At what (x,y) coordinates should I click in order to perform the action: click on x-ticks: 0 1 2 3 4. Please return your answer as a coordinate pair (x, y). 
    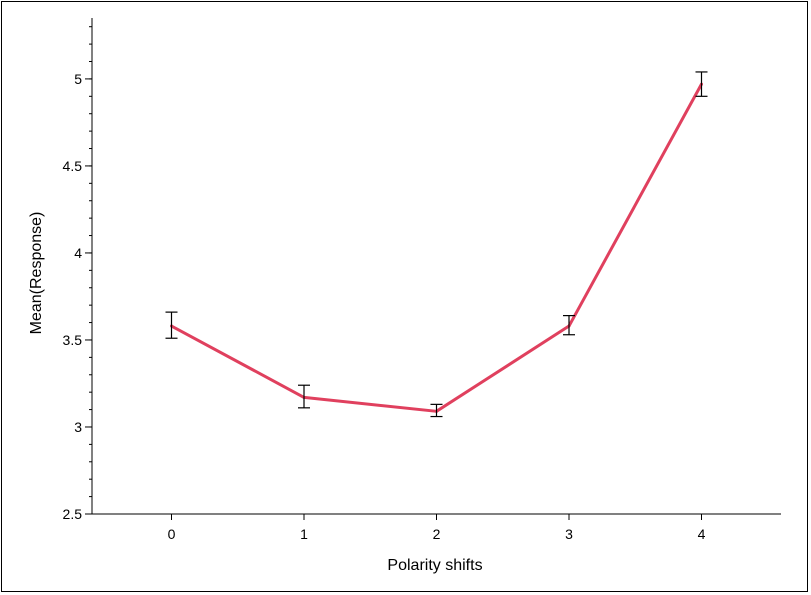
    Looking at the image, I should click on (437, 528).